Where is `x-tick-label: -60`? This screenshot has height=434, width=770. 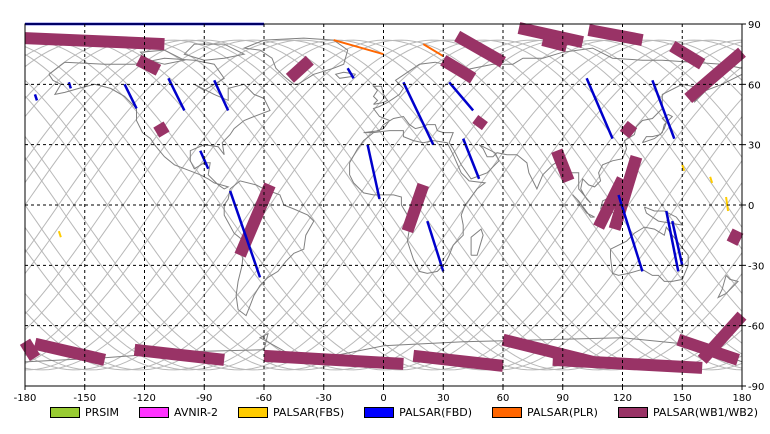 x-tick-label: -60 is located at coordinates (264, 398).